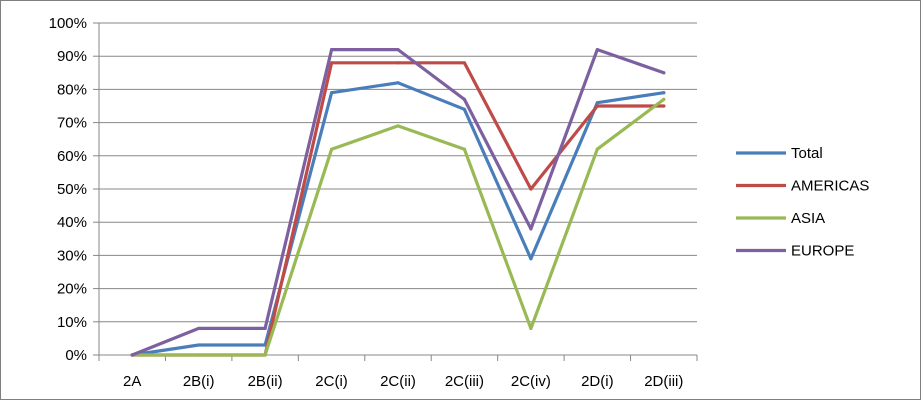 The width and height of the screenshot is (921, 400). What do you see at coordinates (531, 381) in the screenshot?
I see `x-tick-label: 2C(iv)` at bounding box center [531, 381].